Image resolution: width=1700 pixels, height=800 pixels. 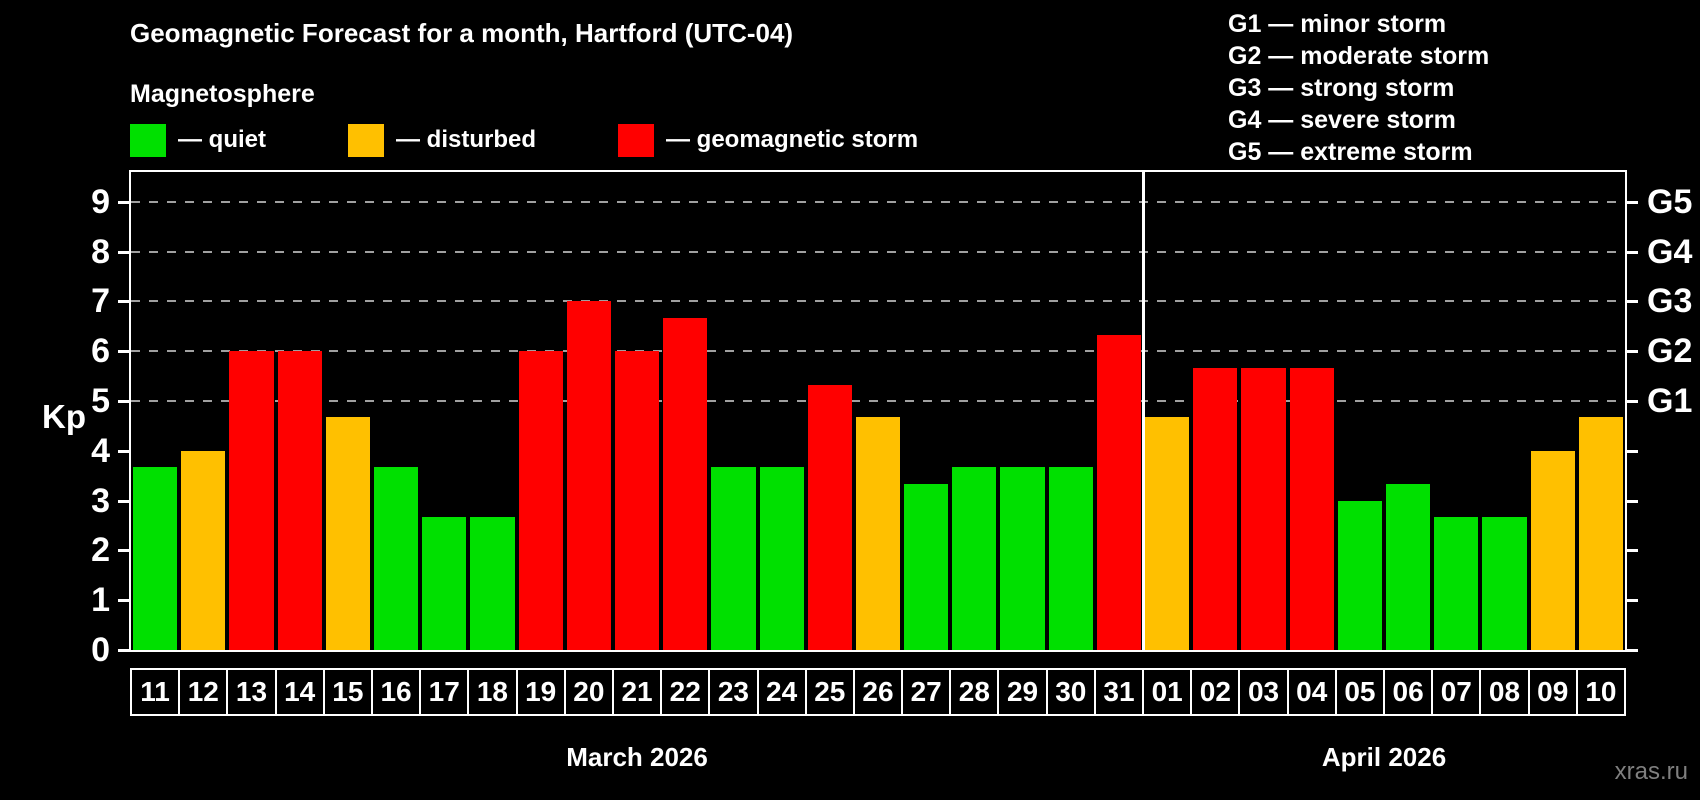 What do you see at coordinates (1670, 251) in the screenshot?
I see `g-scale-label-G4: G4` at bounding box center [1670, 251].